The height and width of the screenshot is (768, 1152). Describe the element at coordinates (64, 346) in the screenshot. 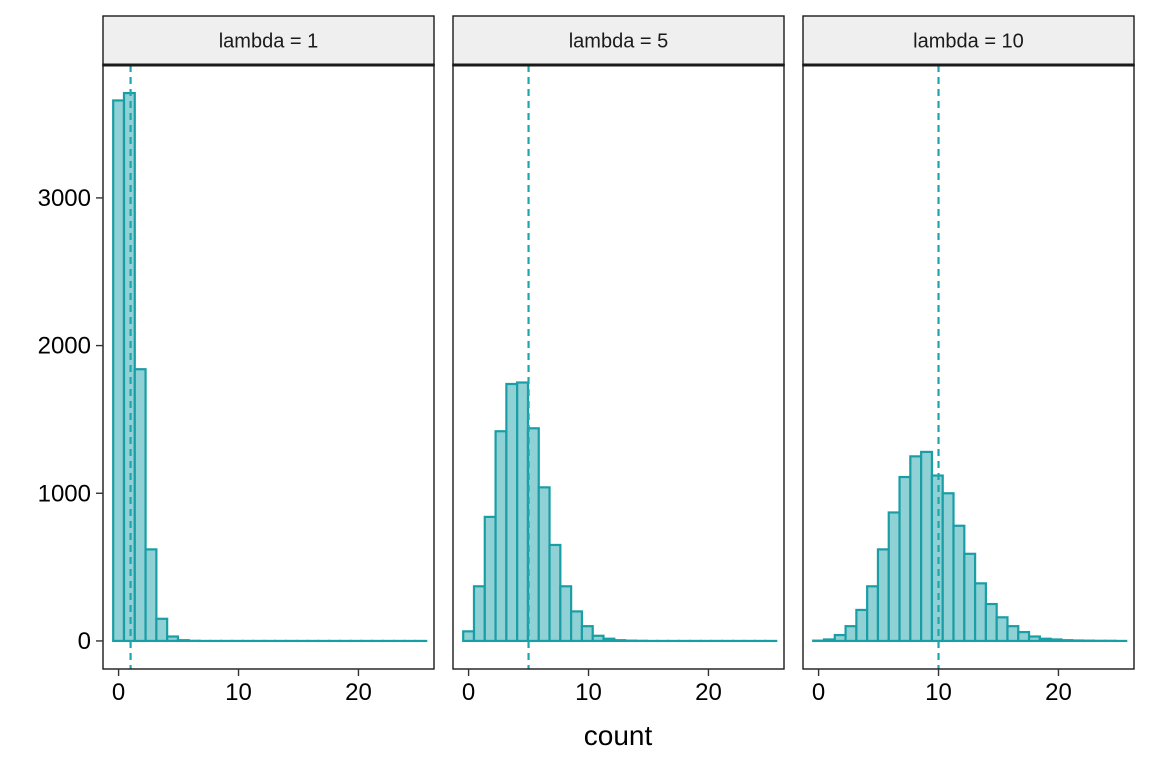

I see `y-tick-label: 2000` at that location.